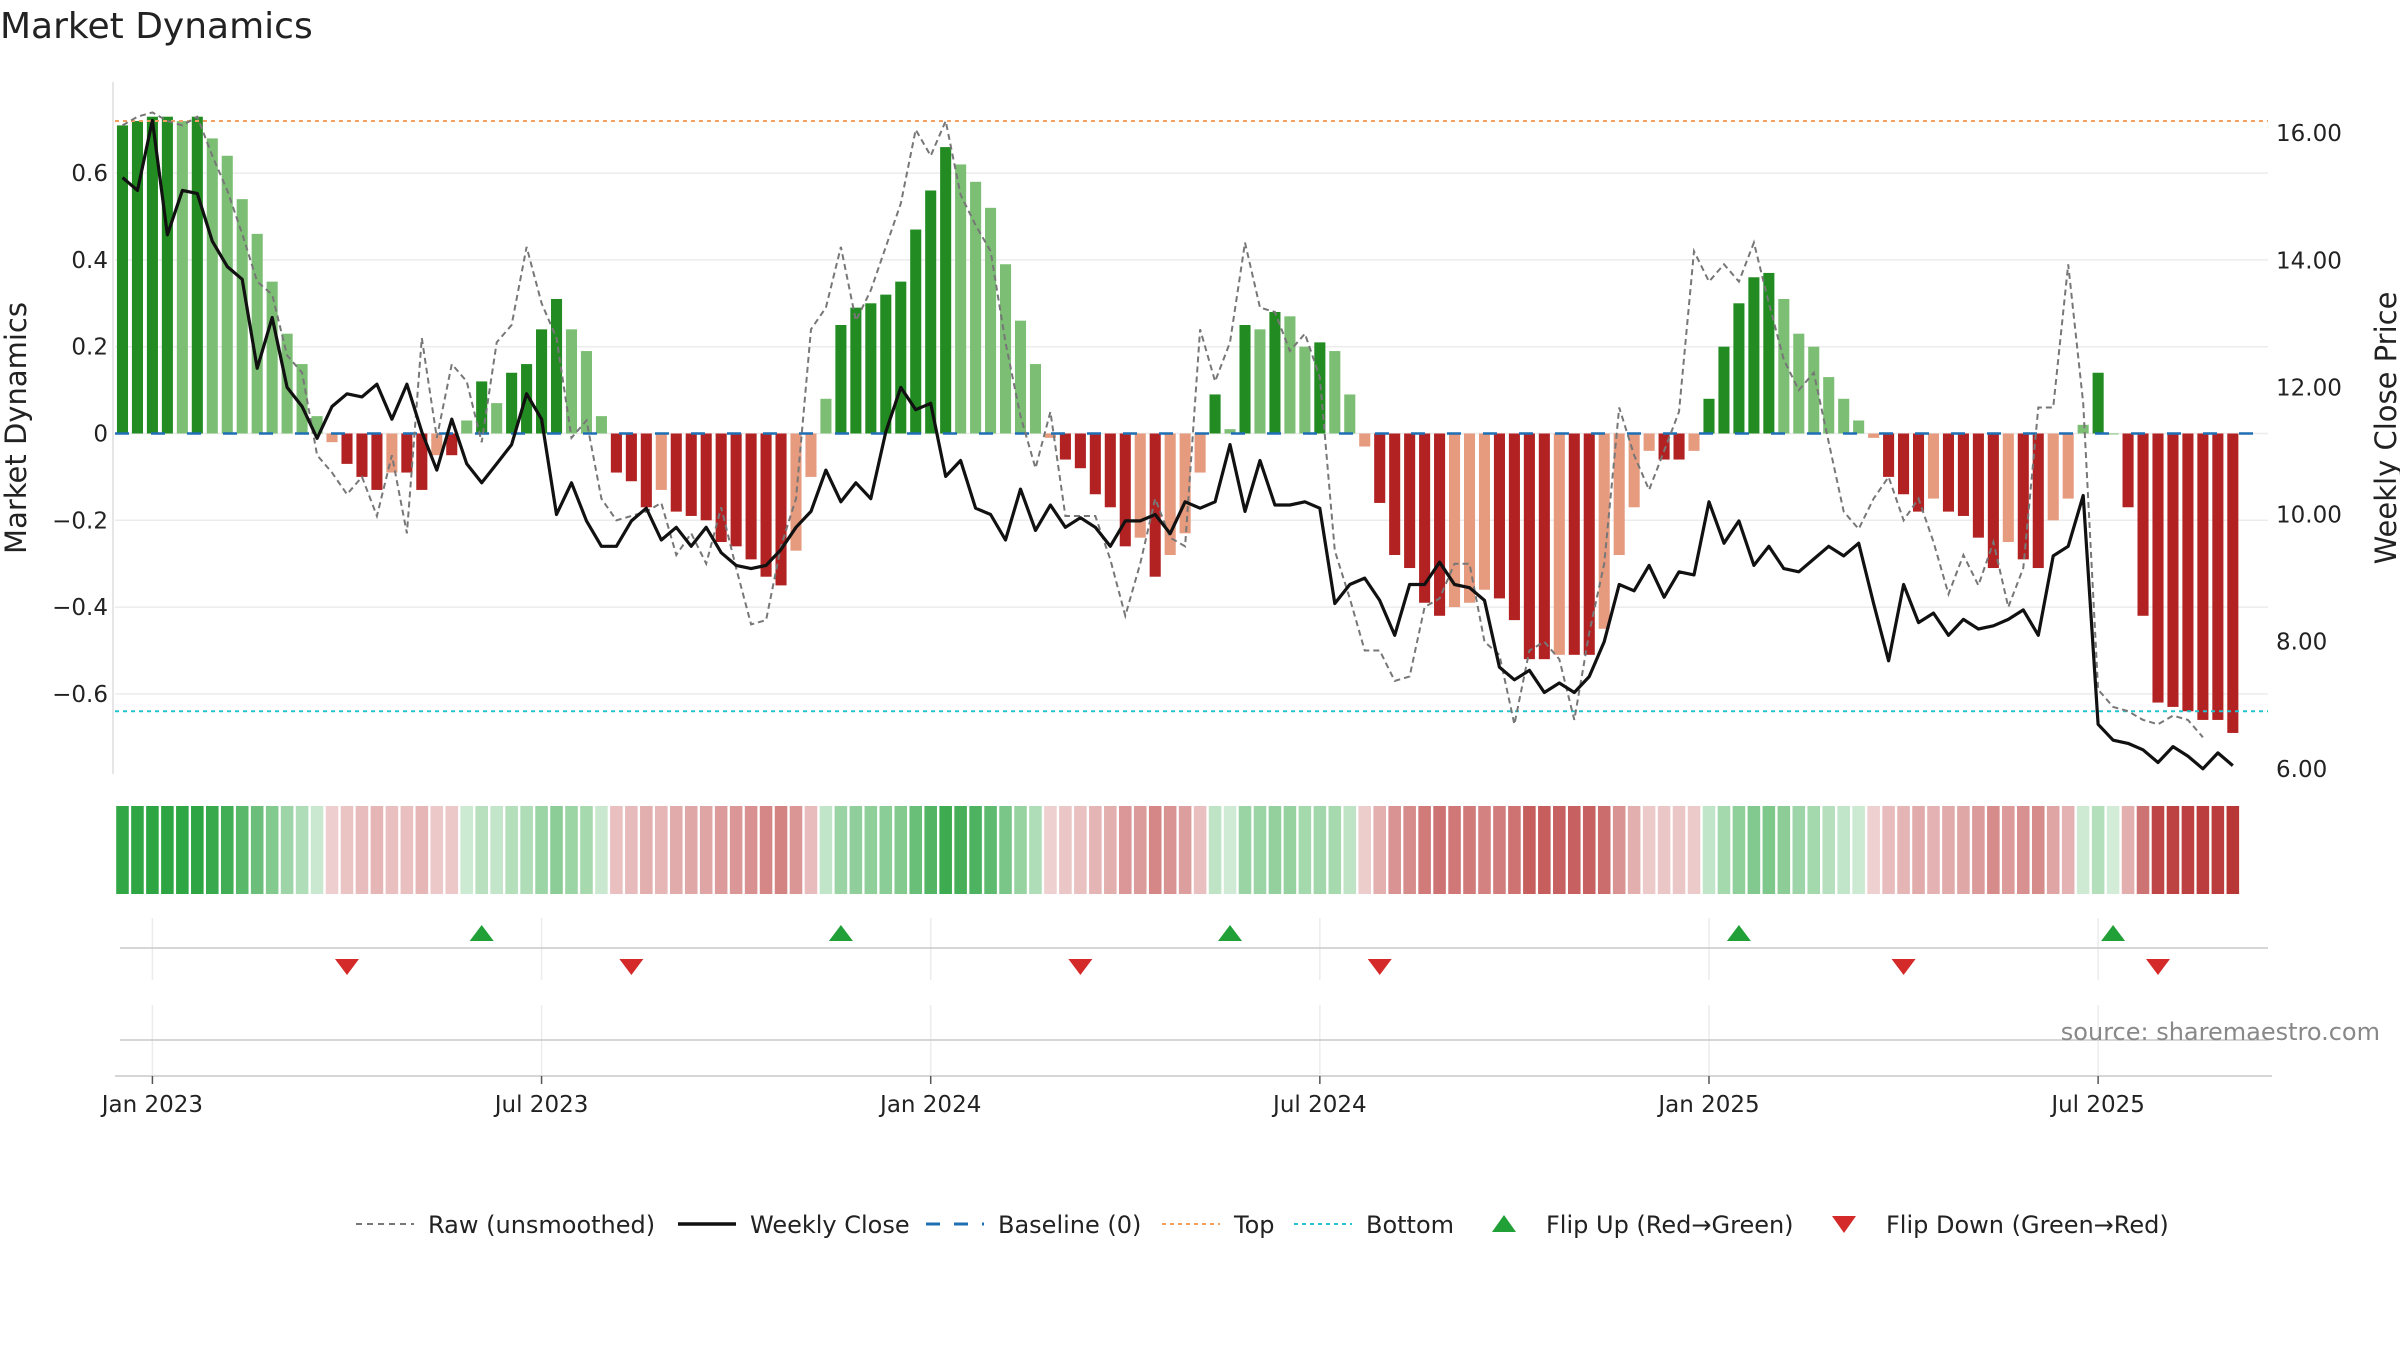  Describe the element at coordinates (1069, 1225) in the screenshot. I see `legend-label-baseline: Baseline (0)` at that location.